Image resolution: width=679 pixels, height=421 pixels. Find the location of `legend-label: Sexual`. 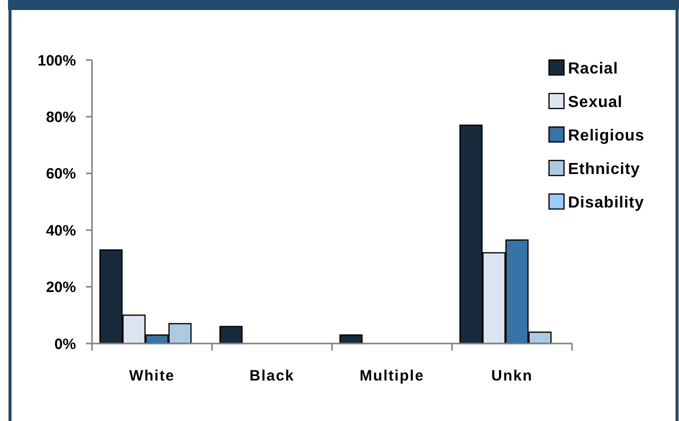

legend-label: Sexual is located at coordinates (595, 103).